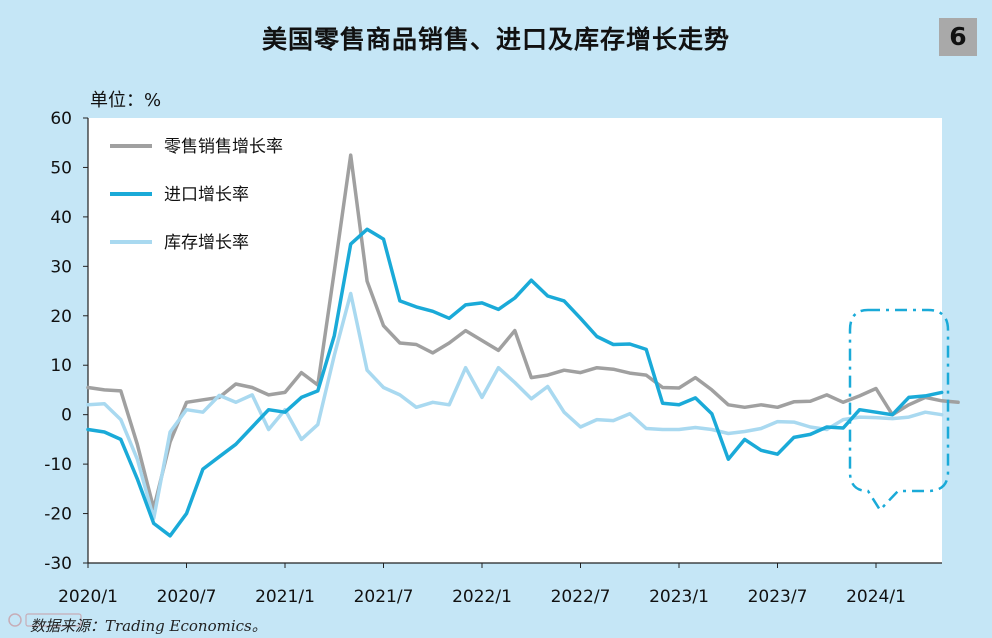 The width and height of the screenshot is (992, 638). What do you see at coordinates (285, 597) in the screenshot?
I see `x-tick-label: 2021/1` at bounding box center [285, 597].